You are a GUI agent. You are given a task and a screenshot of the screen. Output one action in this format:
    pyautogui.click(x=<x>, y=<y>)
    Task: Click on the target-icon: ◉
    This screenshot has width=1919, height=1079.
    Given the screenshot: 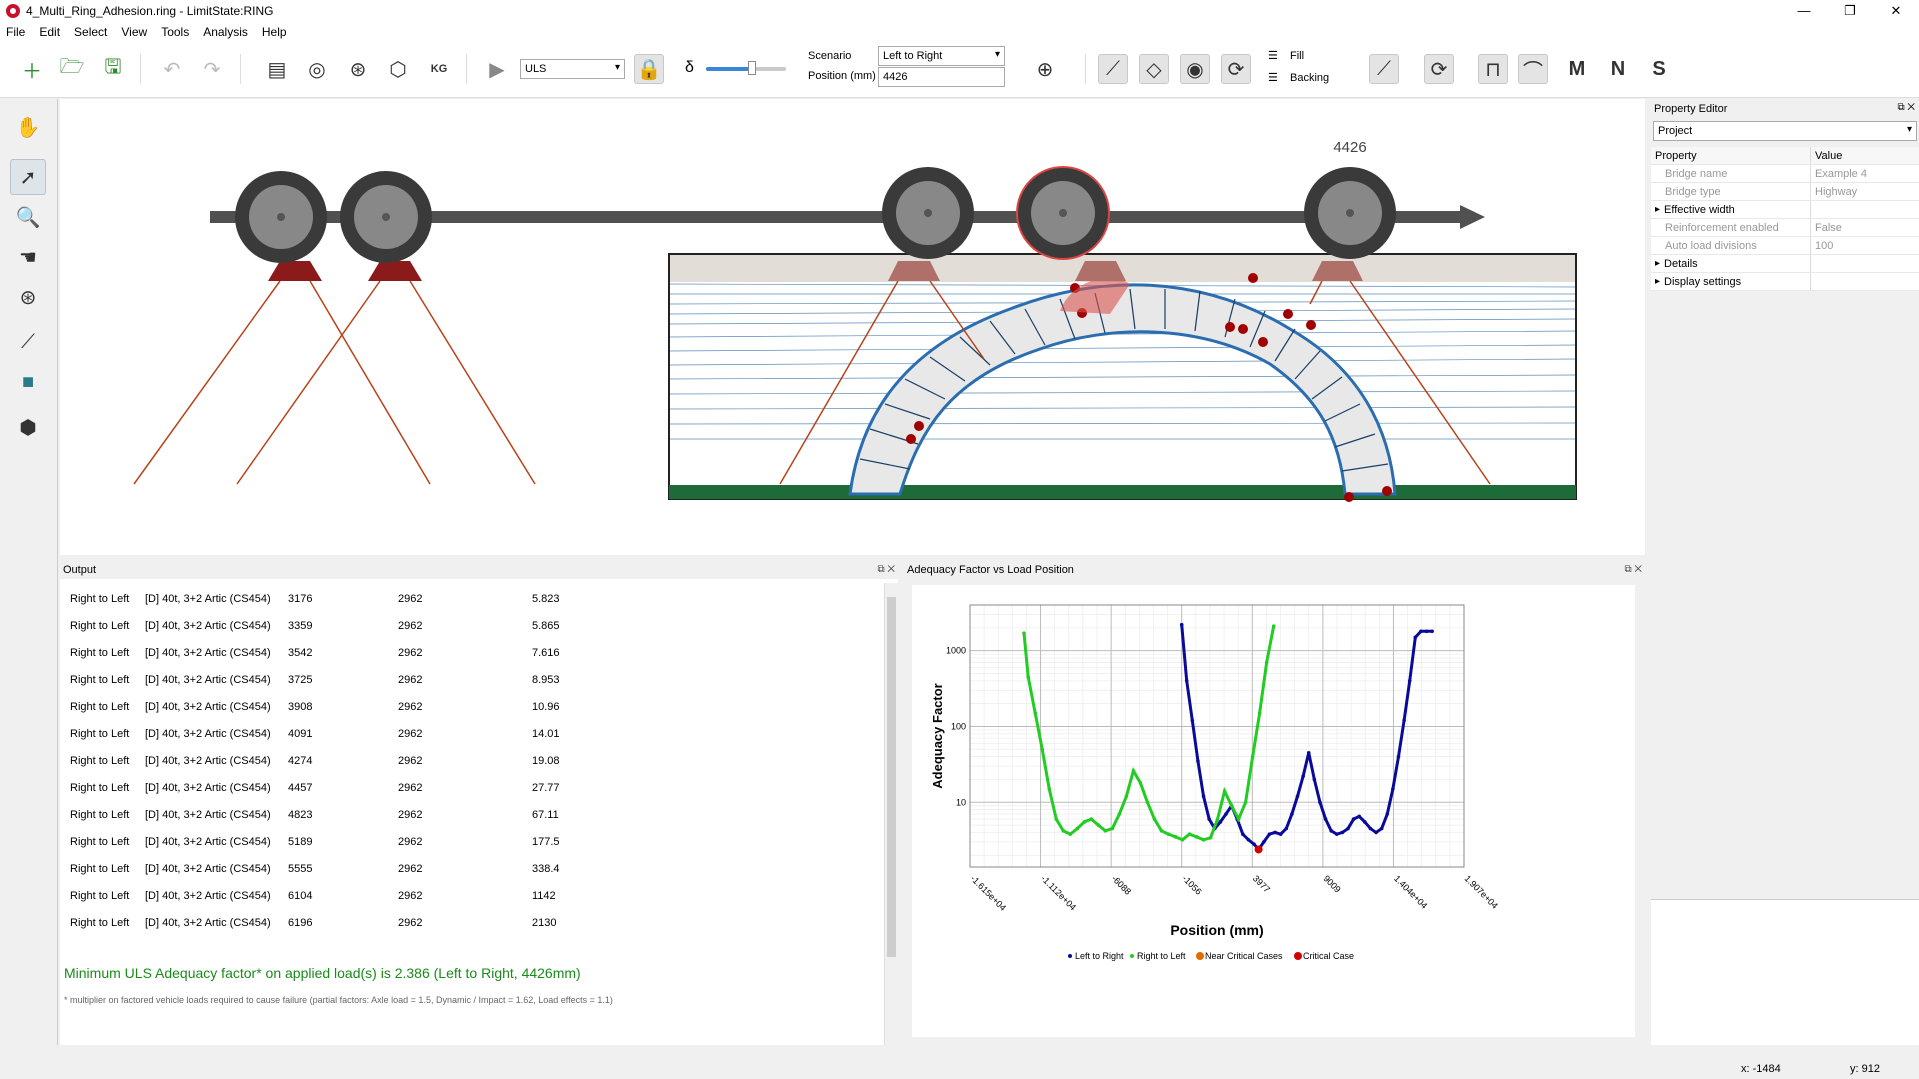 What is the action you would take?
    pyautogui.click(x=1195, y=69)
    